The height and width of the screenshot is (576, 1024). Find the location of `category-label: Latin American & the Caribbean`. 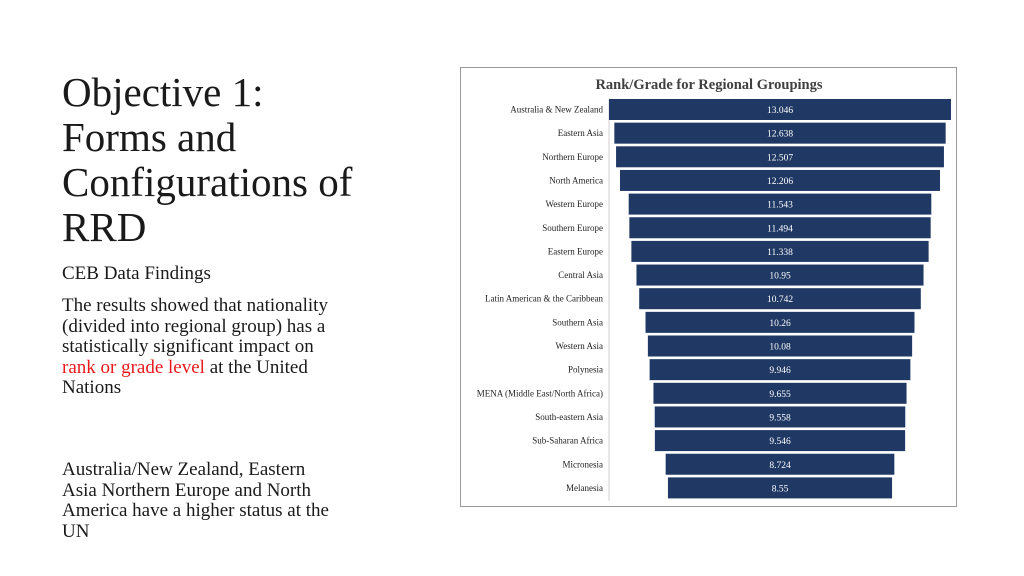

category-label: Latin American & the Caribbean is located at coordinates (544, 299).